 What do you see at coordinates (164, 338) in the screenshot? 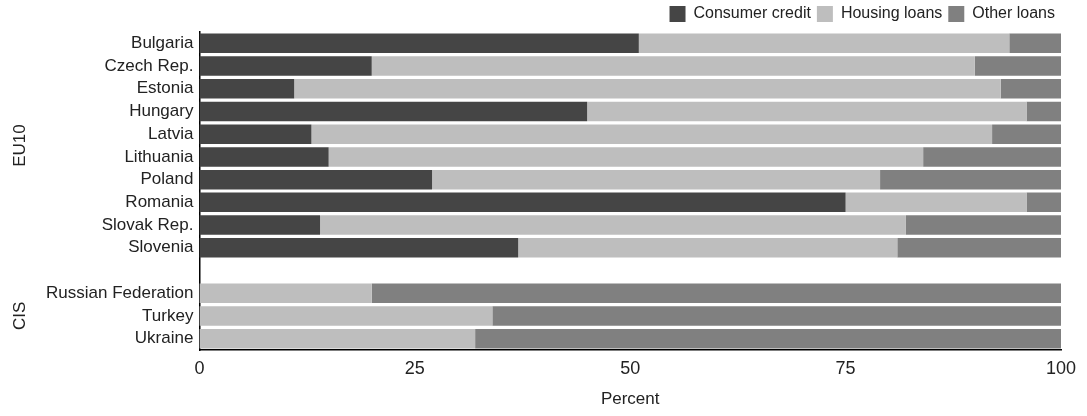
I see `y-tick-label: Ukraine` at bounding box center [164, 338].